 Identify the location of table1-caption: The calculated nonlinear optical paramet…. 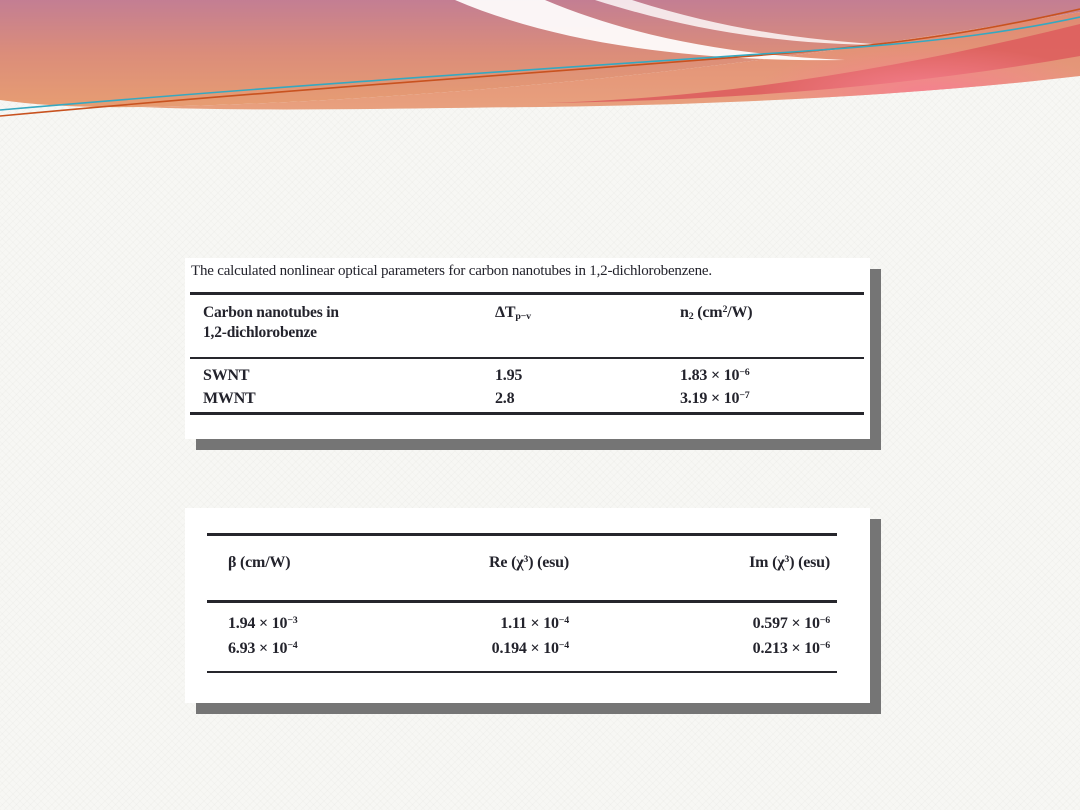
(451, 271).